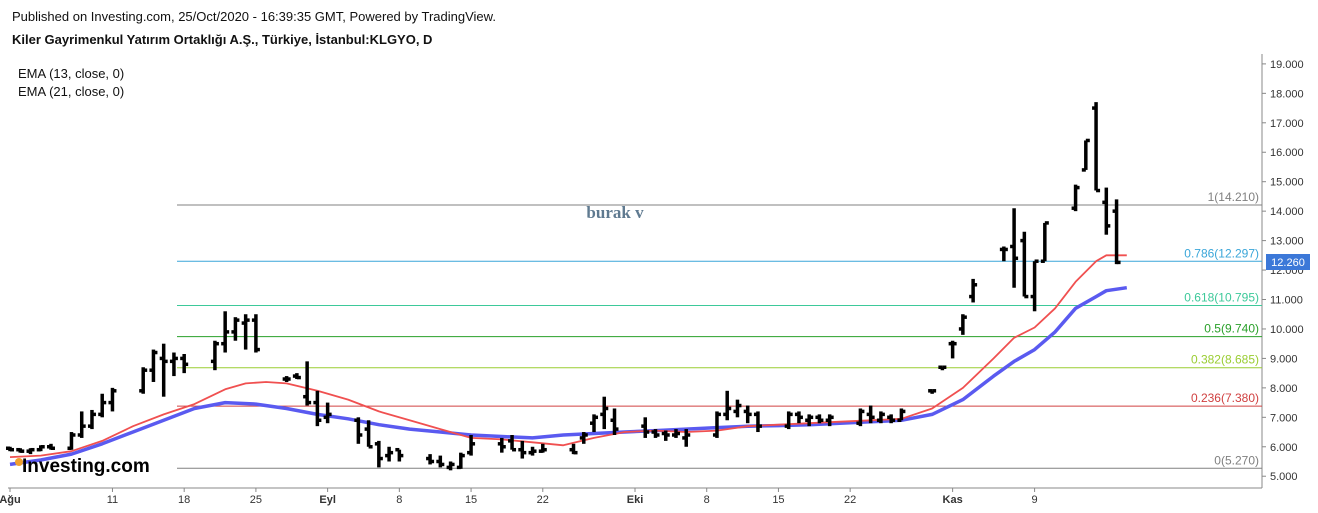 The height and width of the screenshot is (513, 1318). What do you see at coordinates (1231, 329) in the screenshot?
I see `fib-label-0_5: 0.5(9.740)` at bounding box center [1231, 329].